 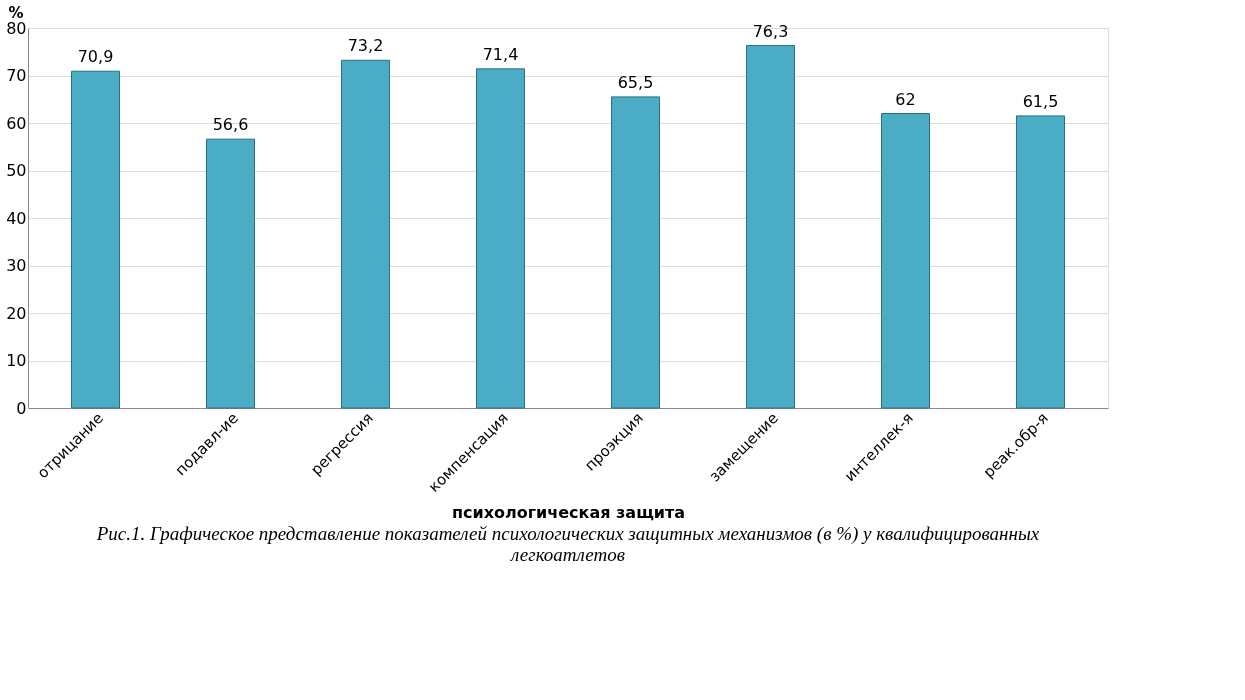 What do you see at coordinates (635, 82) in the screenshot?
I see `data-label: 65,5` at bounding box center [635, 82].